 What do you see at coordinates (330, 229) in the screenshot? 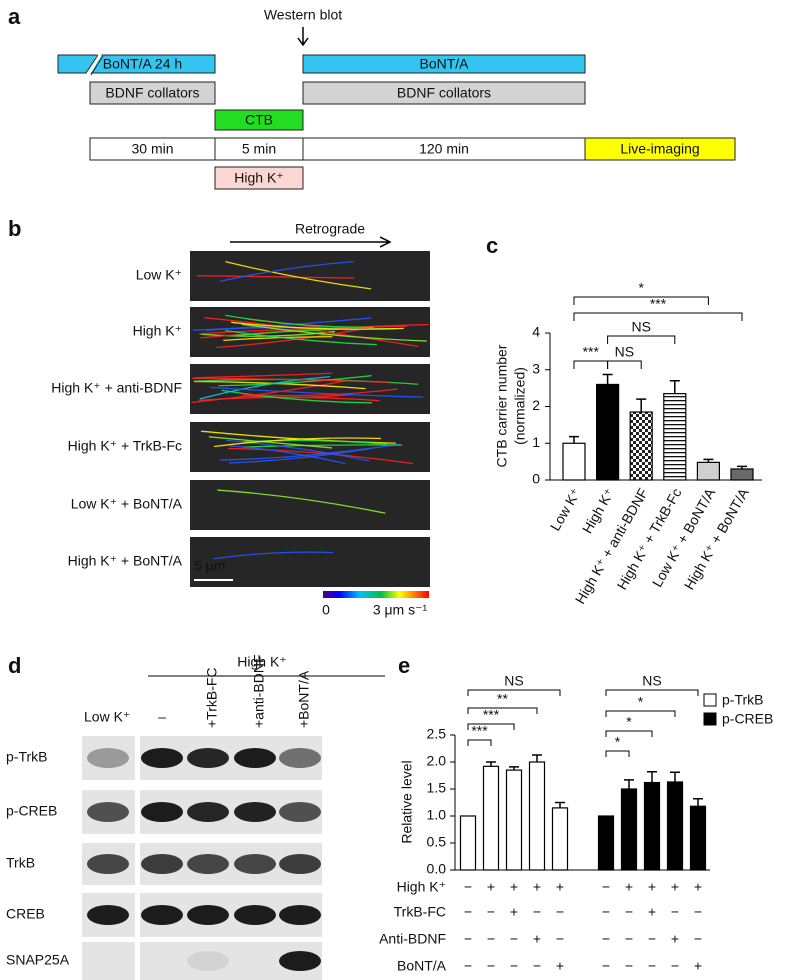
I see `direction-label: Retrograde` at bounding box center [330, 229].